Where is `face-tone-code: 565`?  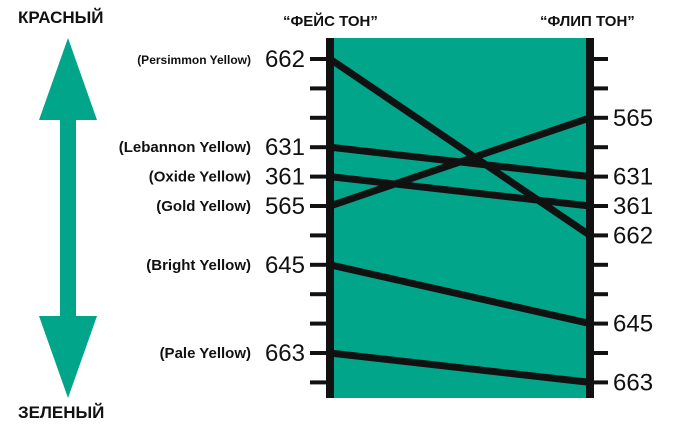
face-tone-code: 565 is located at coordinates (285, 206).